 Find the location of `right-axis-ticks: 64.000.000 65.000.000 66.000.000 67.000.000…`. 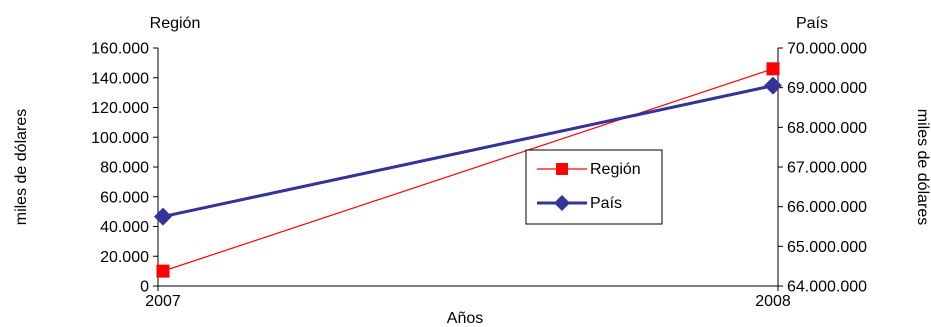

right-axis-ticks: 64.000.000 65.000.000 66.000.000 67.000.000… is located at coordinates (822, 168).